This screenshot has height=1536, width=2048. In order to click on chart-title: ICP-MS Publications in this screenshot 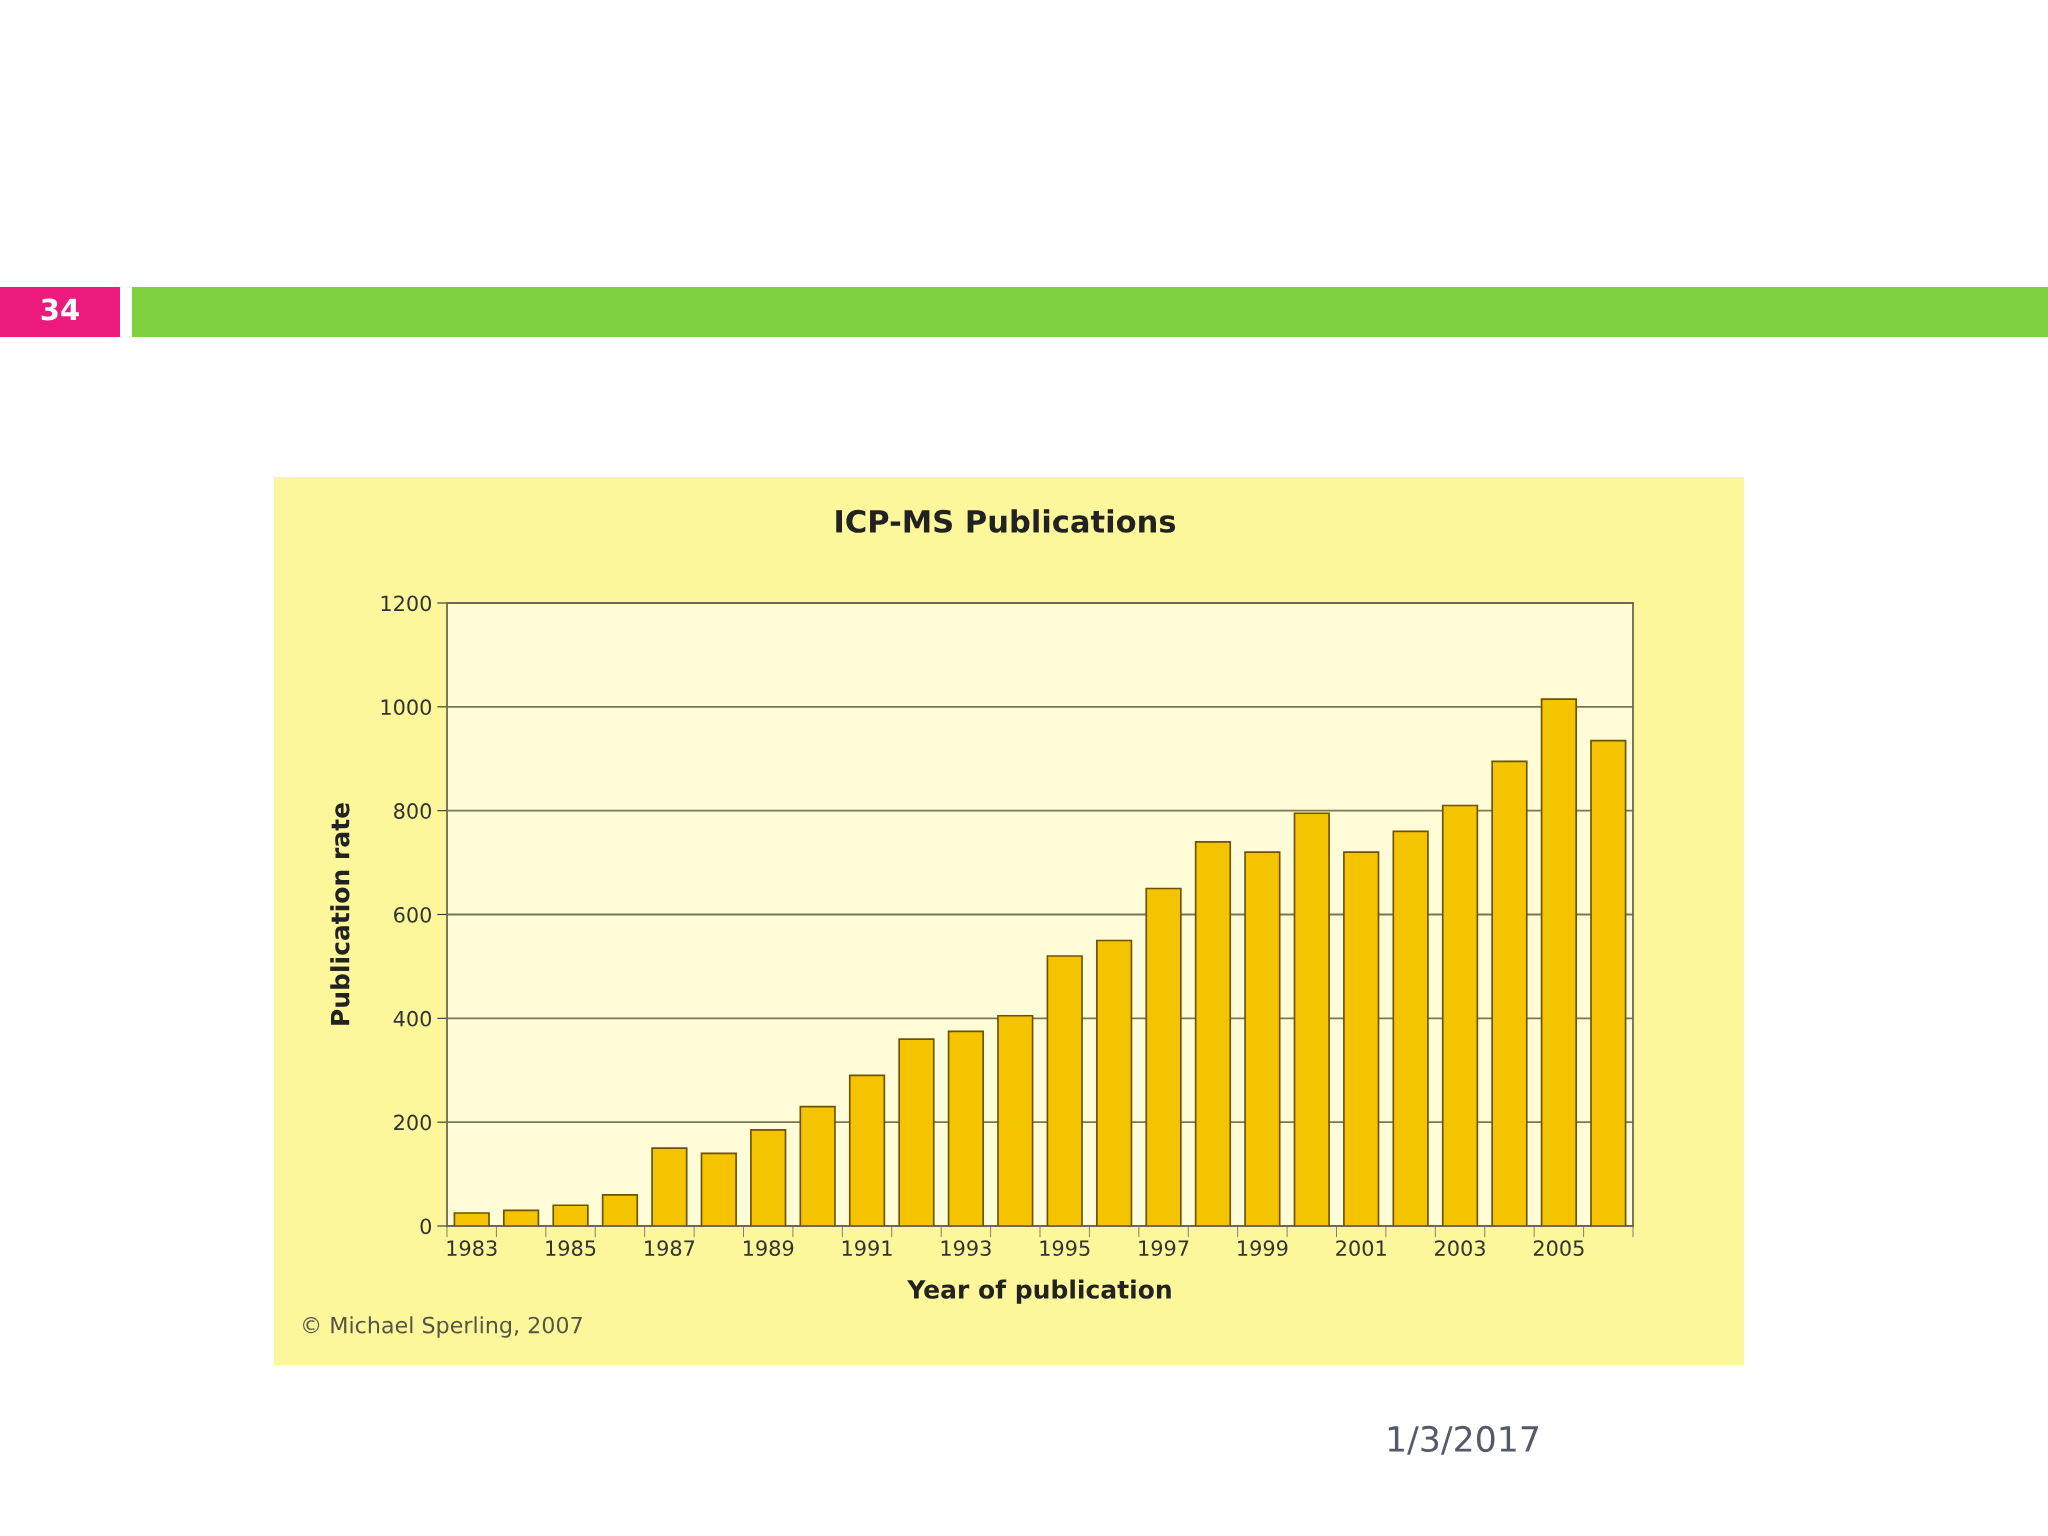, I will do `click(1006, 521)`.